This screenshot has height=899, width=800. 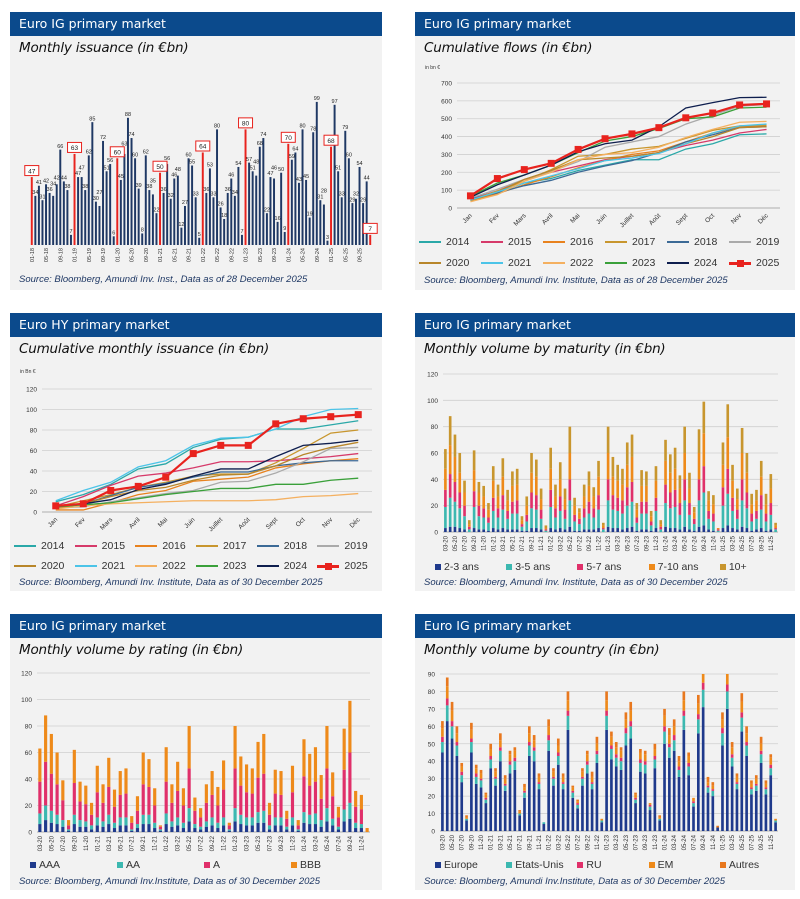 What do you see at coordinates (70, 232) in the screenshot?
I see `data-label: 7` at bounding box center [70, 232].